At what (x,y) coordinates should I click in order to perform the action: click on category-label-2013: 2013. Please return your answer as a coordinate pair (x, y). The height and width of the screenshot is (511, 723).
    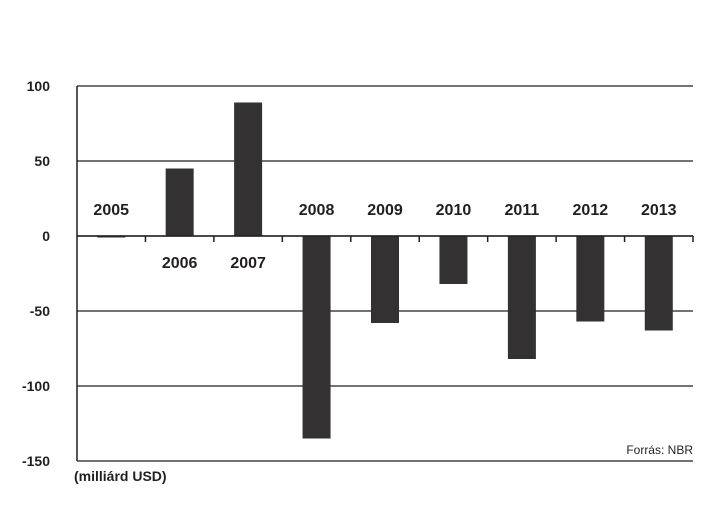
    Looking at the image, I should click on (659, 210).